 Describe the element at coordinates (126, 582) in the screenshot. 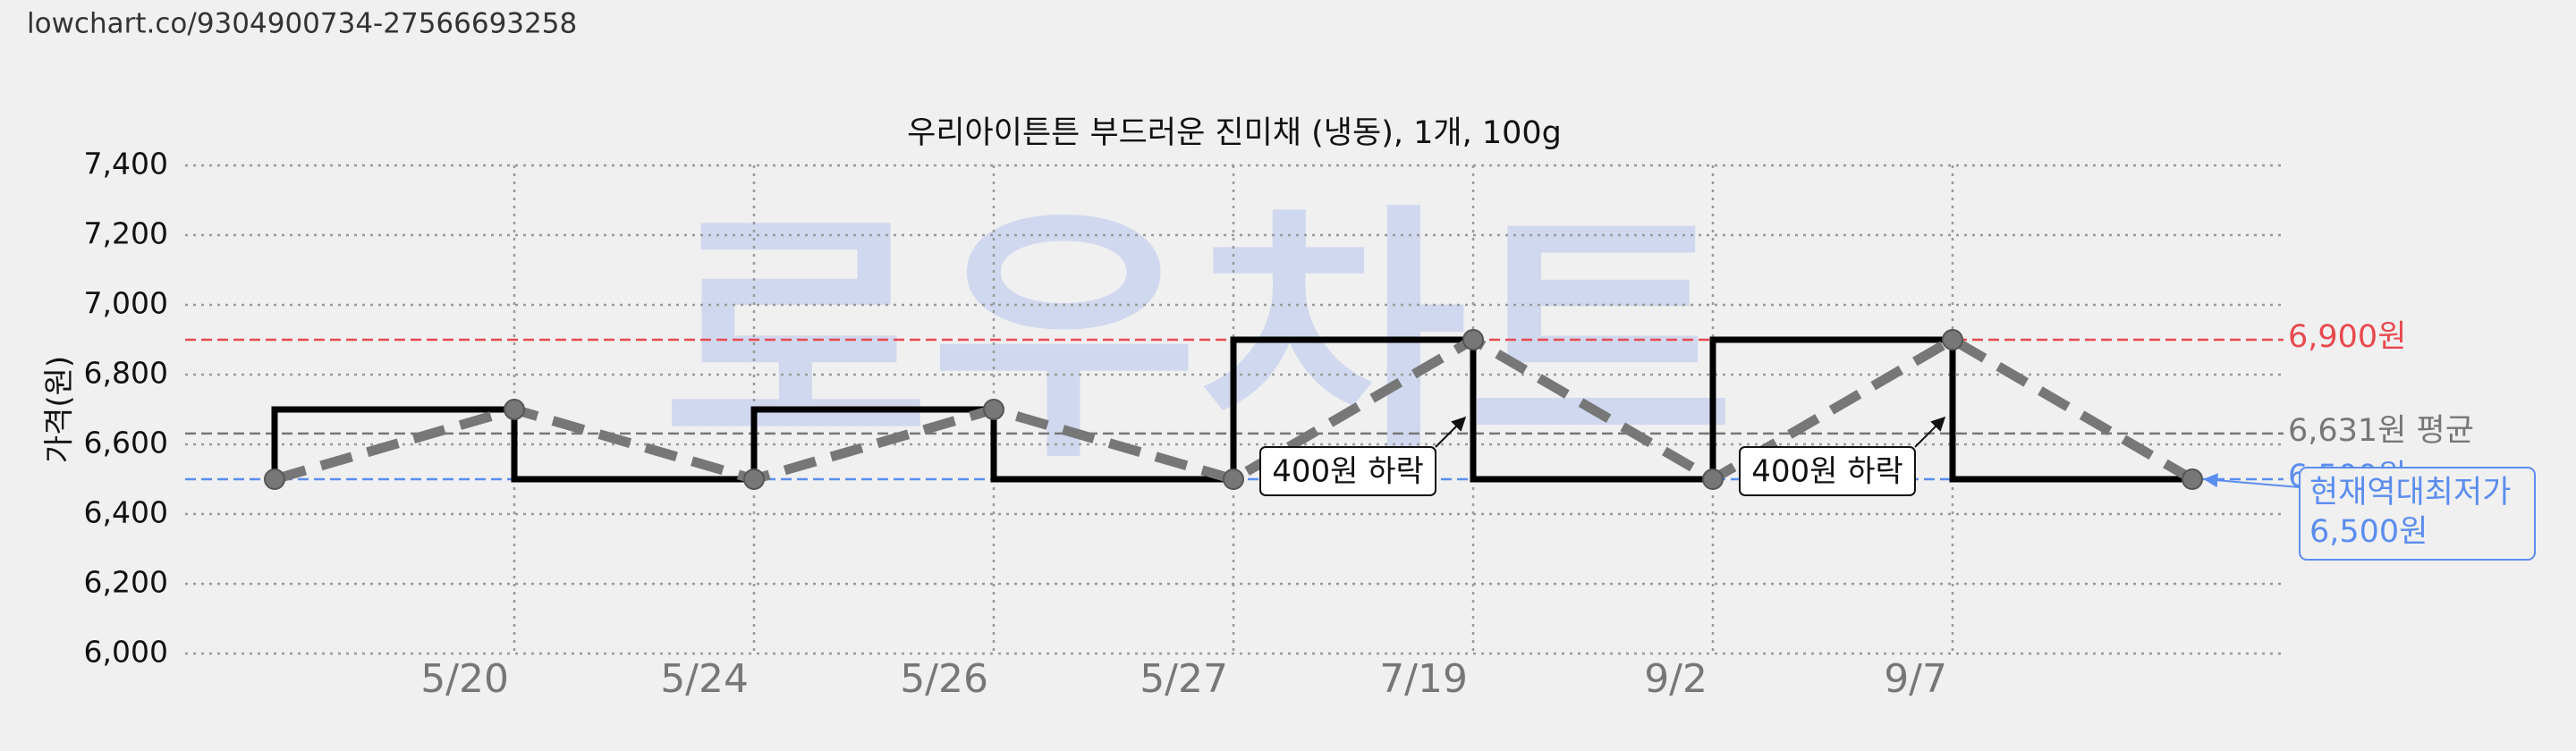

I see `y-tick-label: 6,200` at that location.